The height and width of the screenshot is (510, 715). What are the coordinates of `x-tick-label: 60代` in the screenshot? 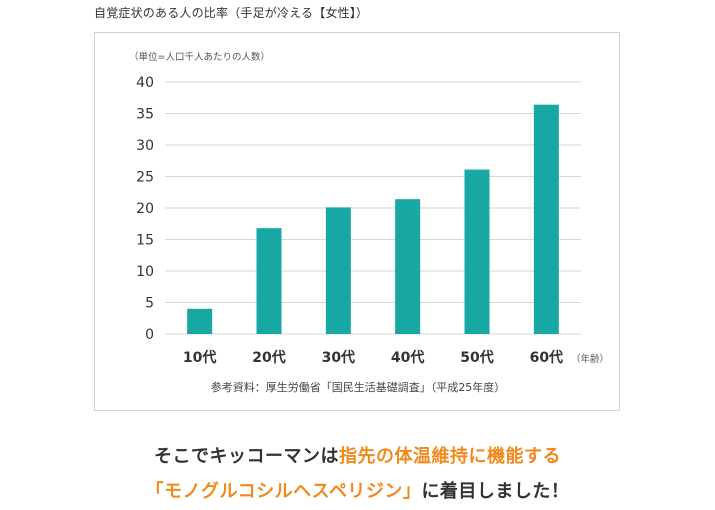 It's located at (546, 357).